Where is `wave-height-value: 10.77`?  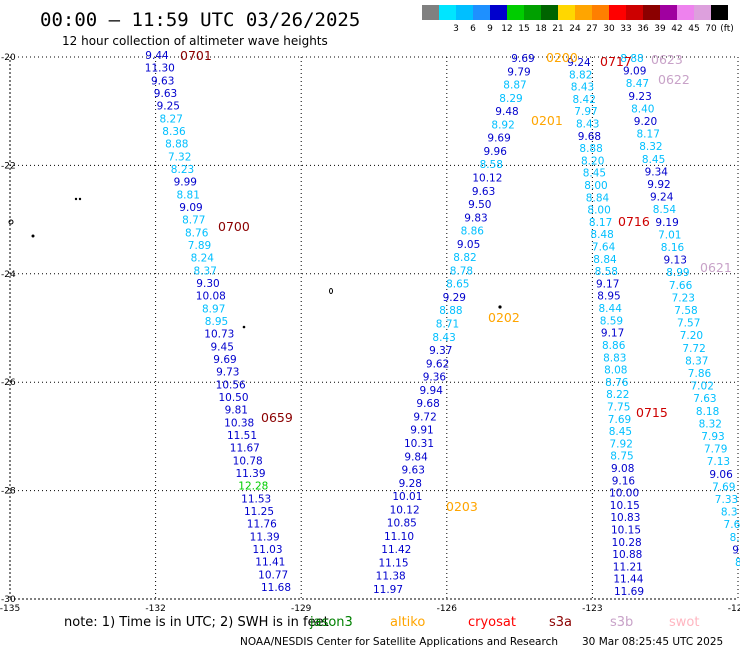 wave-height-value: 10.77 is located at coordinates (273, 575).